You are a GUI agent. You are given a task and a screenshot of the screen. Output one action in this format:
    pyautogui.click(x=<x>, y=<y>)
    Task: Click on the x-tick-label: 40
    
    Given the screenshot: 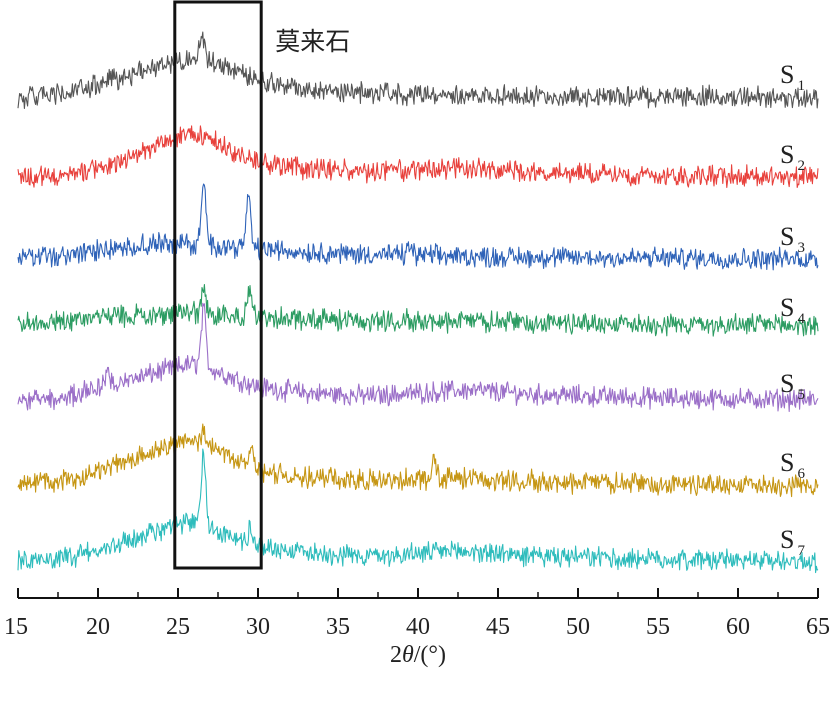 What is the action you would take?
    pyautogui.click(x=418, y=627)
    